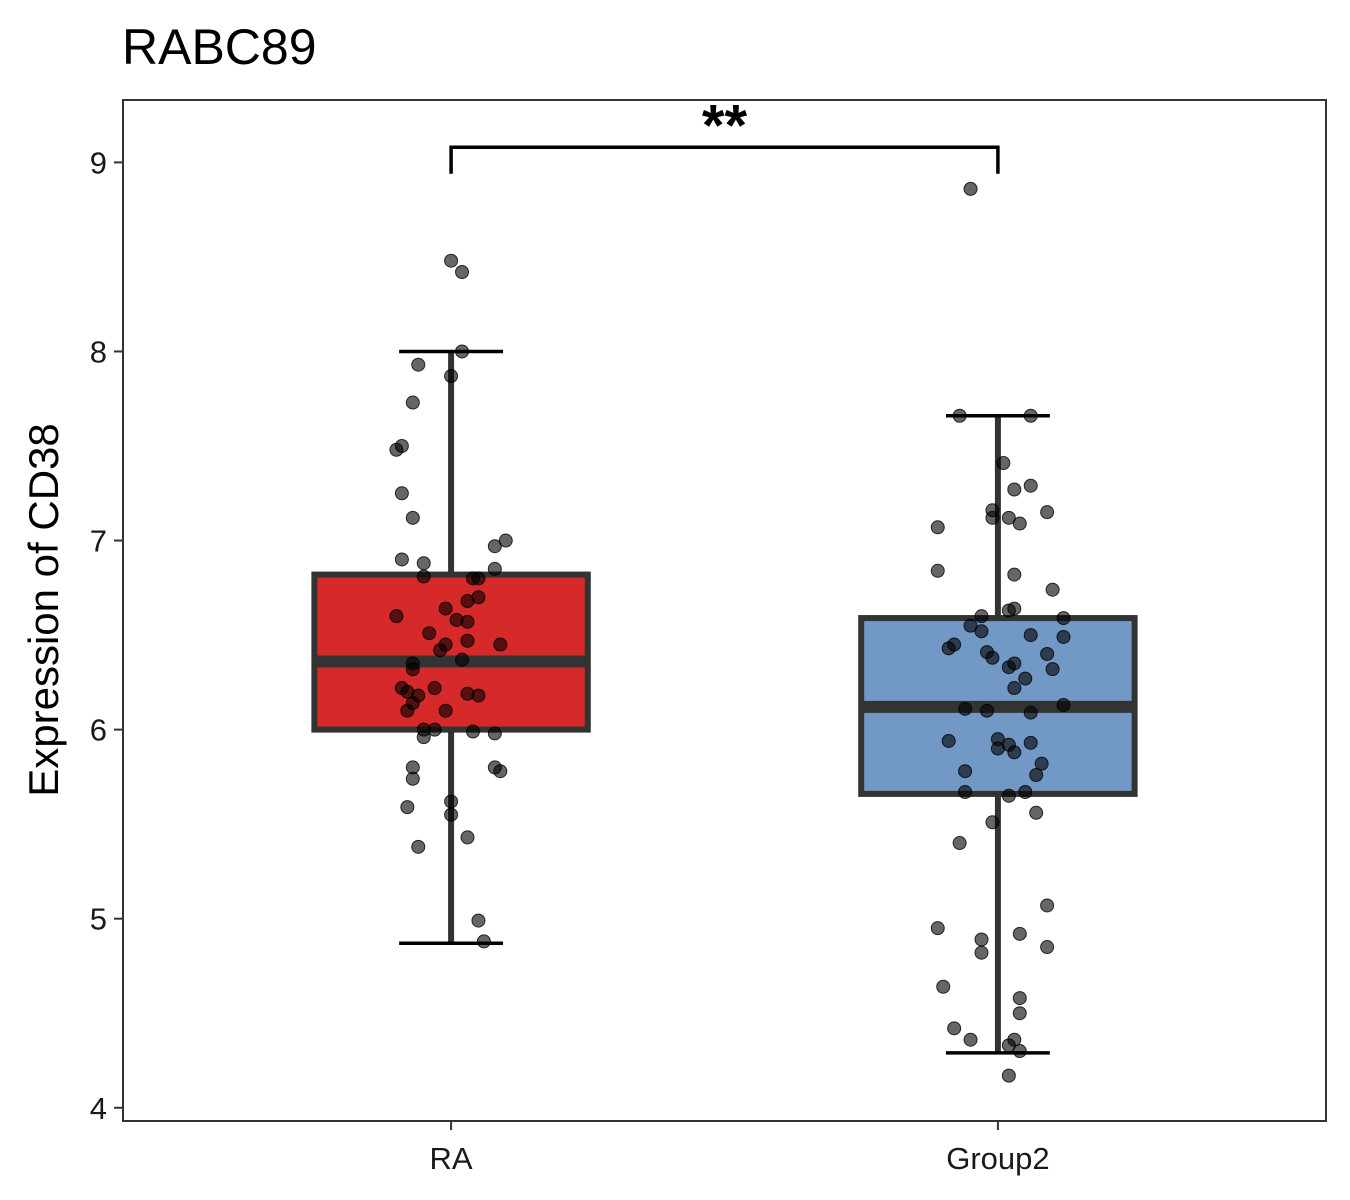 This screenshot has width=1350, height=1200. What do you see at coordinates (997, 1158) in the screenshot?
I see `x-tick-label: Group2` at bounding box center [997, 1158].